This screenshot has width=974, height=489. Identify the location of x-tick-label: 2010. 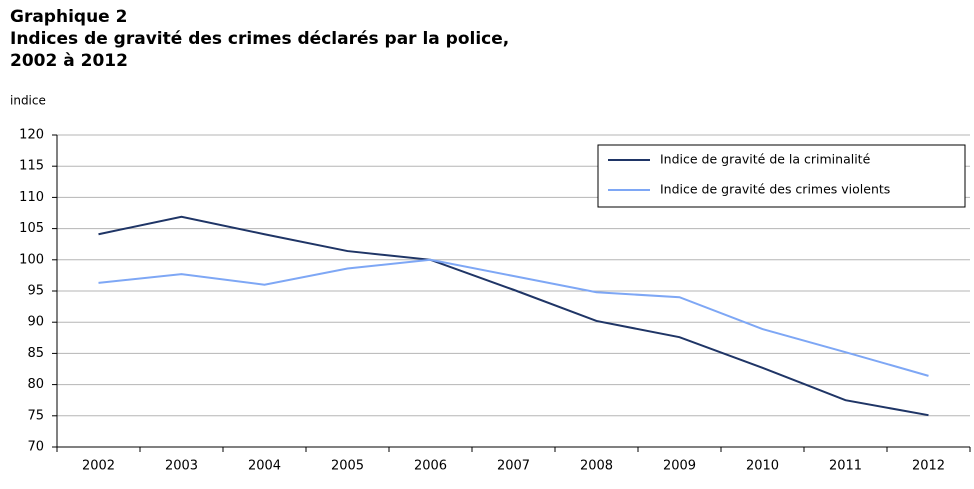
(762, 466).